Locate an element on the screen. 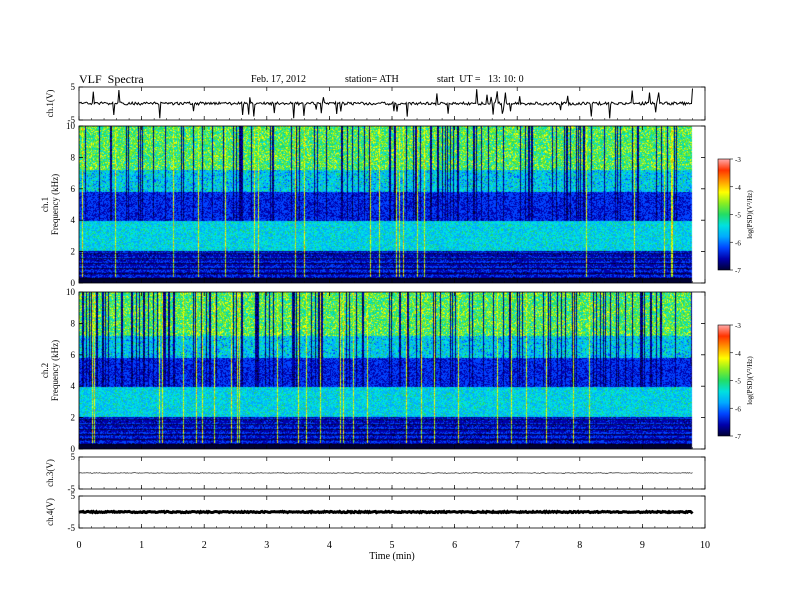 Image resolution: width=792 pixels, height=612 pixels. x-tick-label: 8 is located at coordinates (579, 545).